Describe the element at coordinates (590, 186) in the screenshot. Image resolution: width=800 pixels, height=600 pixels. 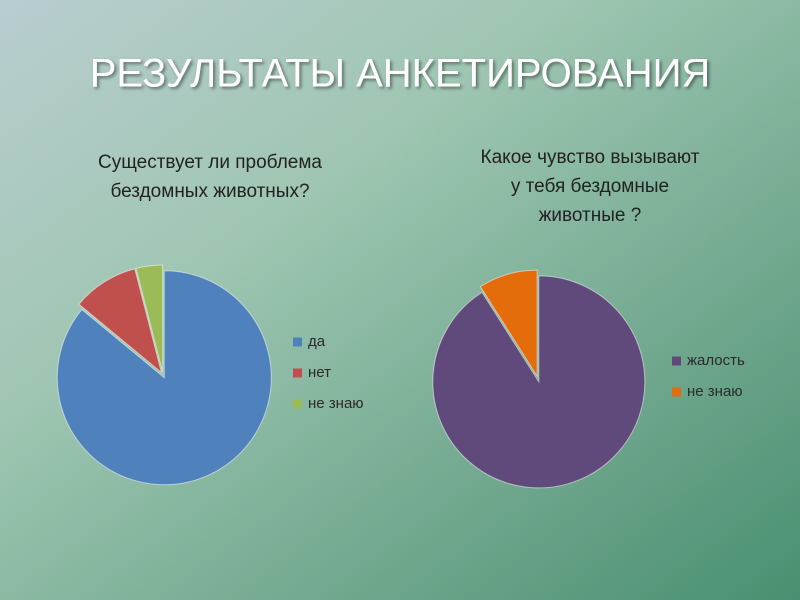
I see `chart-title: у тебя бездомные` at that location.